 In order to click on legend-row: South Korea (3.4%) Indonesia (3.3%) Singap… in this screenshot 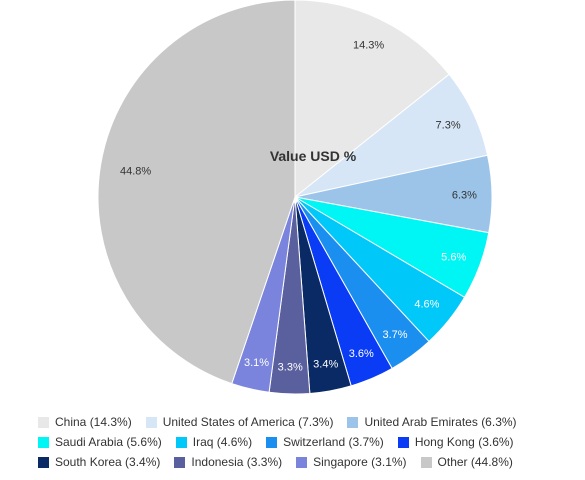, I will do `click(308, 462)`.